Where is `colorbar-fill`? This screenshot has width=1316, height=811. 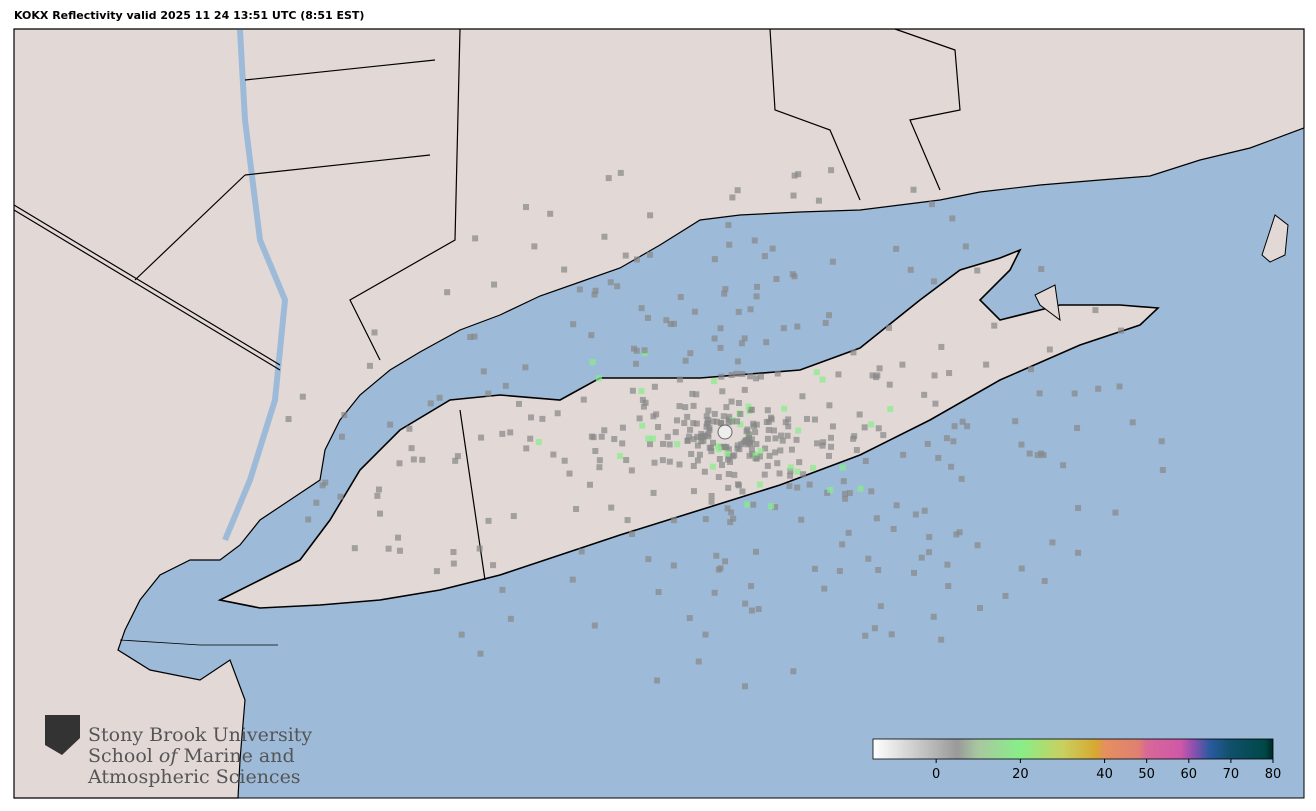 colorbar-fill is located at coordinates (1073, 749).